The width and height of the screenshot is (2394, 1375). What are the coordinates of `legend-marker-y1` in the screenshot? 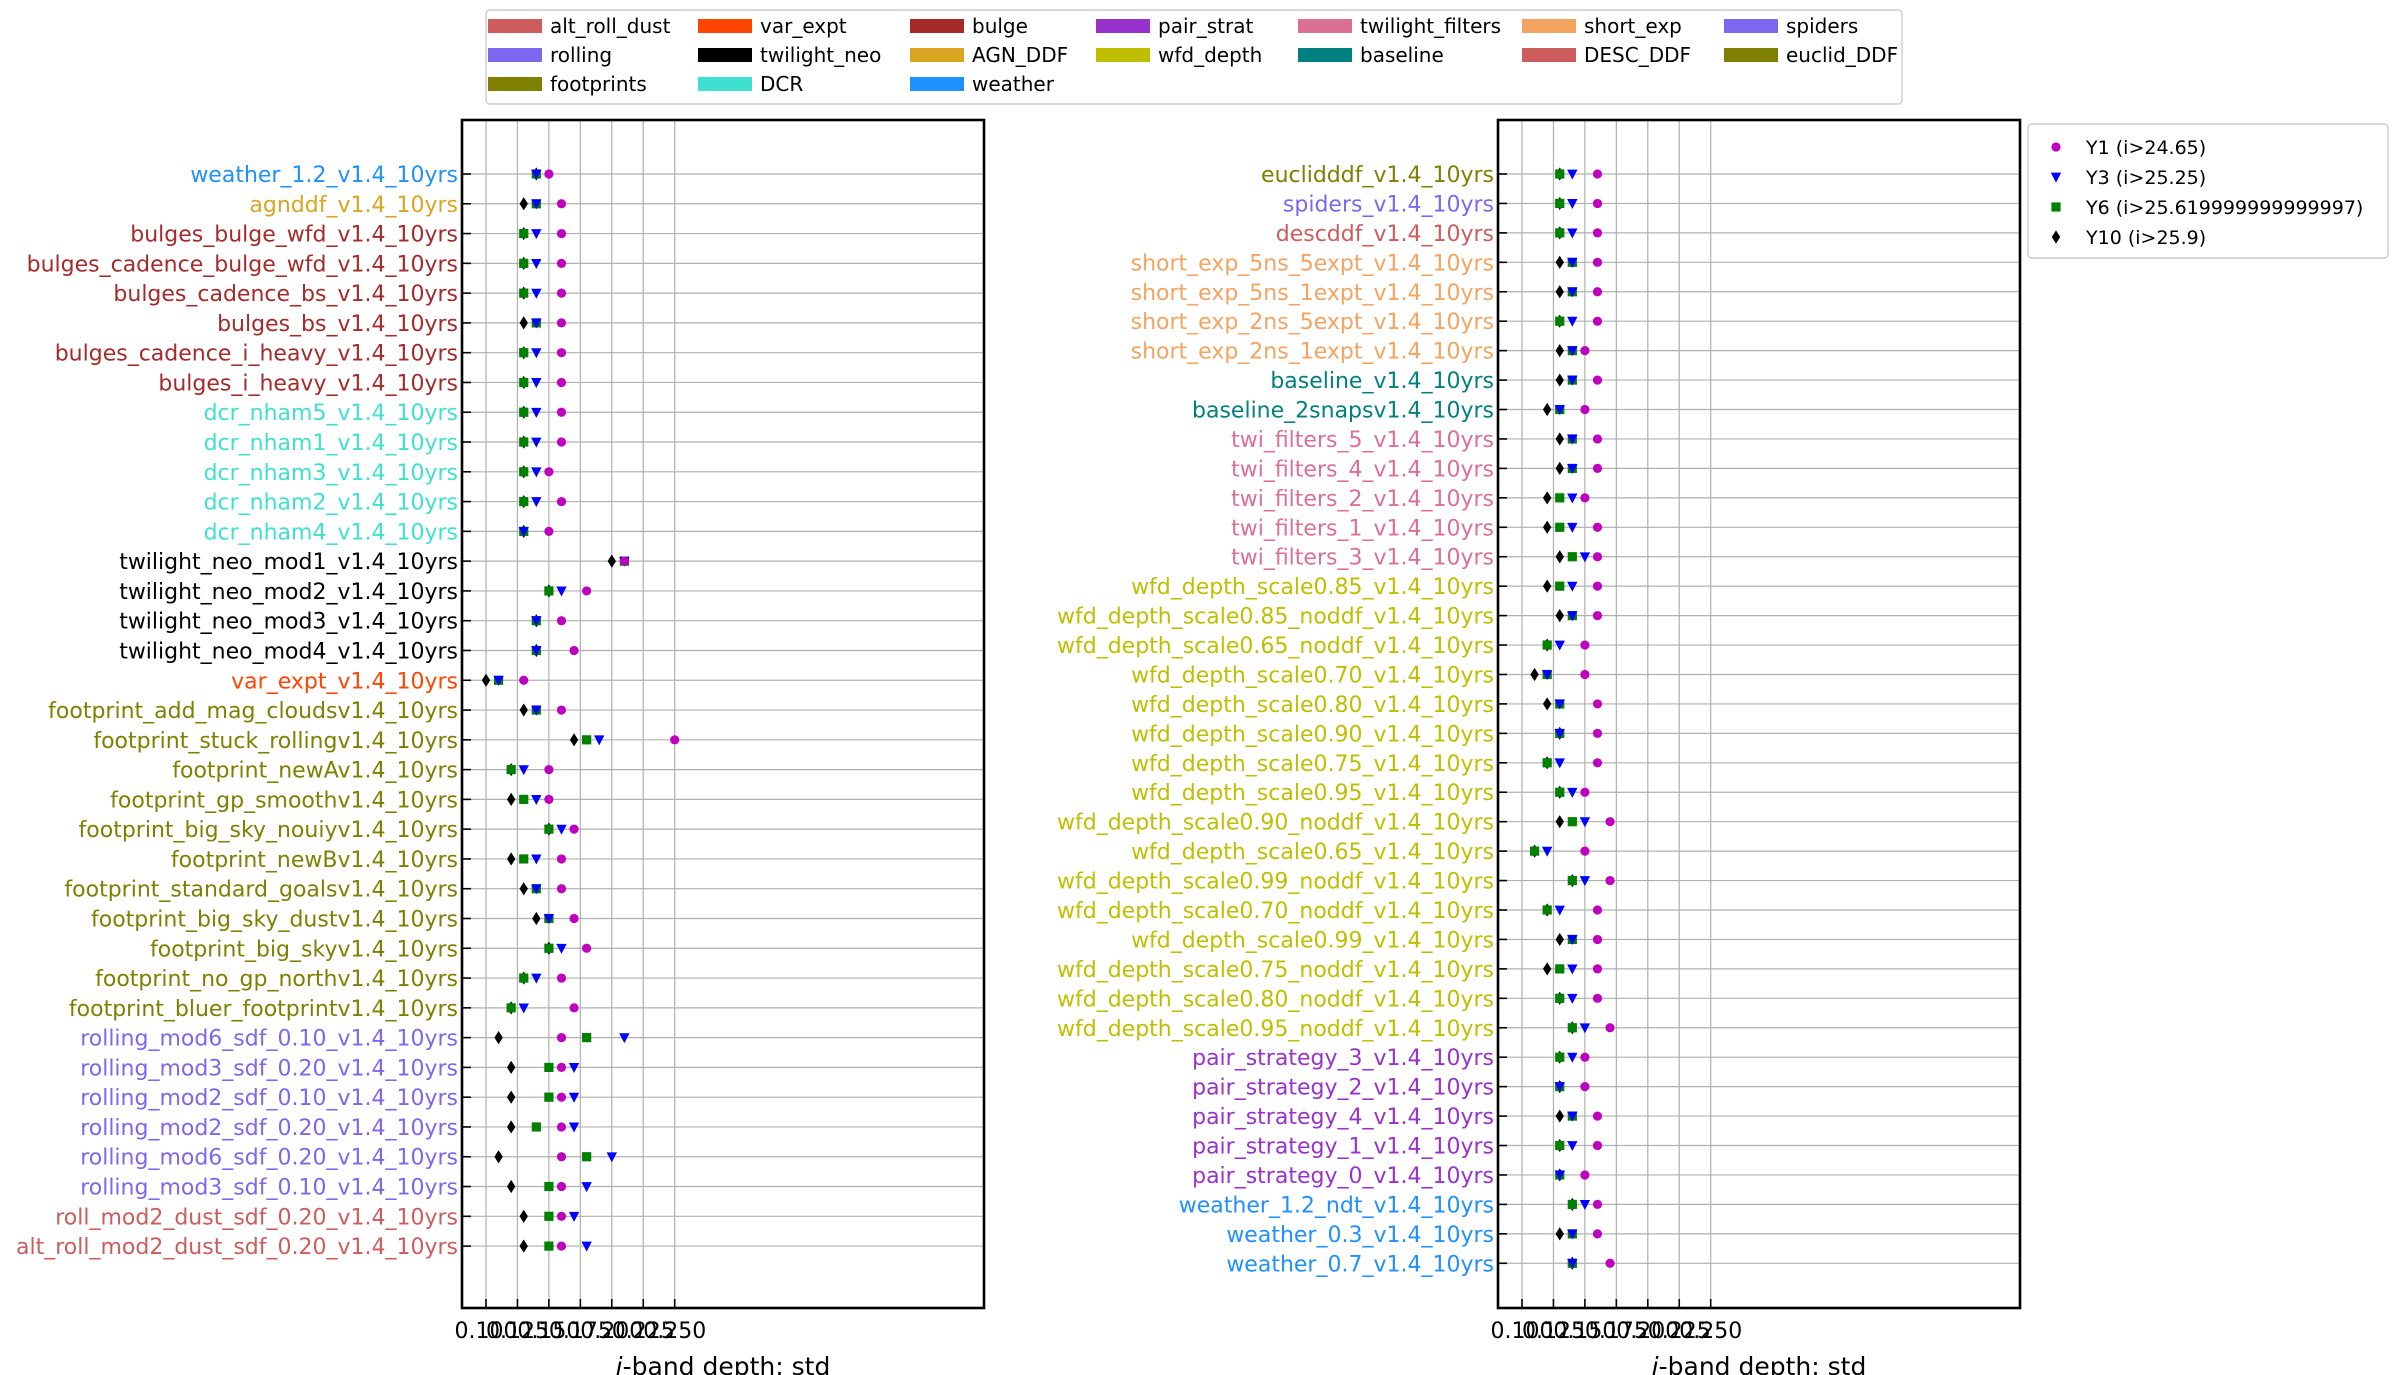 It's located at (2056, 147).